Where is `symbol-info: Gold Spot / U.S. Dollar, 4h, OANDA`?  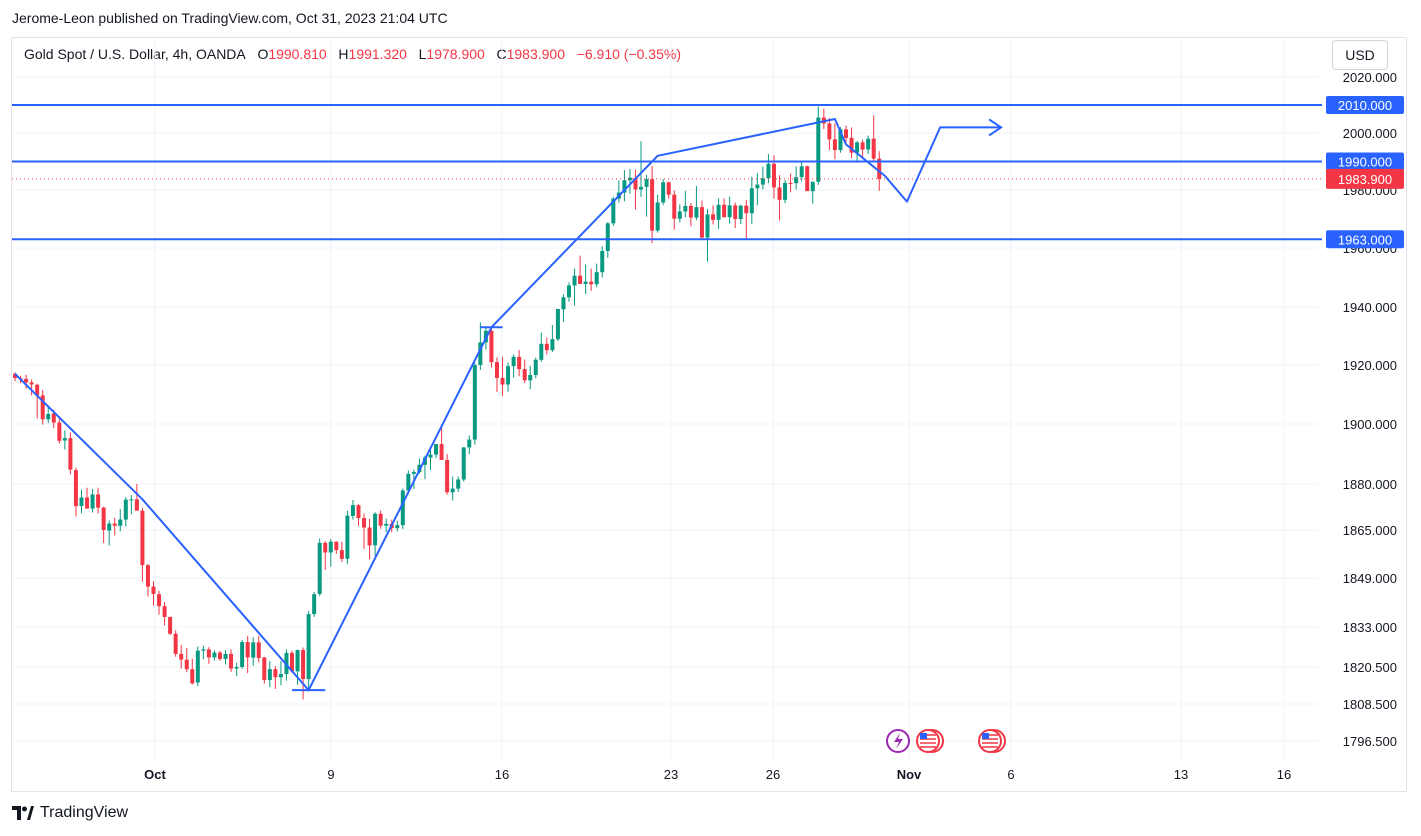 symbol-info: Gold Spot / U.S. Dollar, 4h, OANDA is located at coordinates (135, 54).